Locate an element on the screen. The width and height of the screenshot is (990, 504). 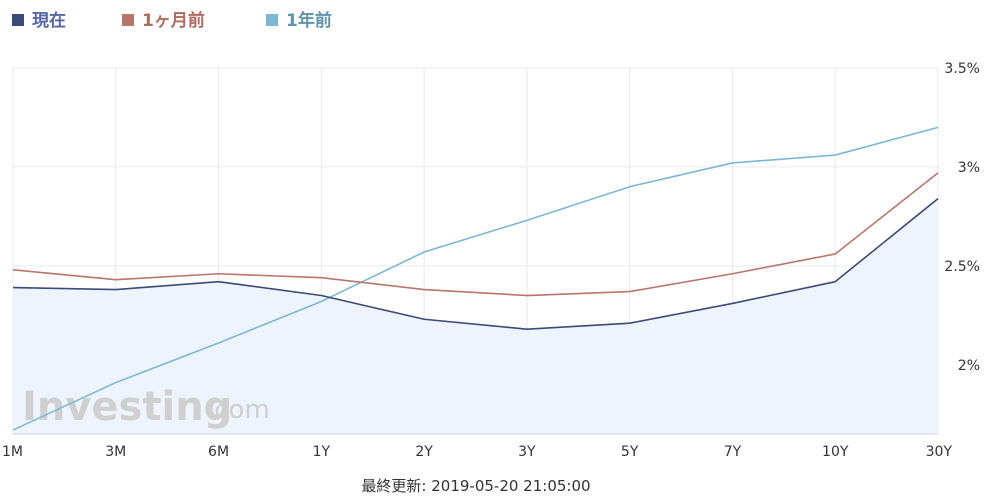
y-tick-label: 3.5% is located at coordinates (962, 69).